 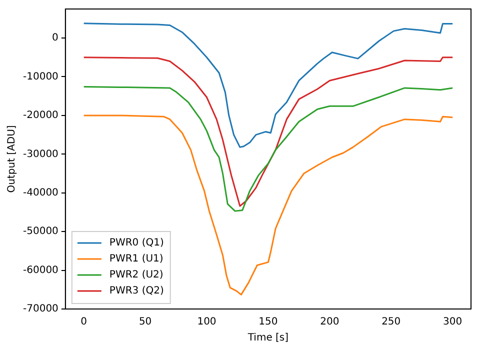 I want to click on y-tick-label: -70000, so click(x=40, y=309).